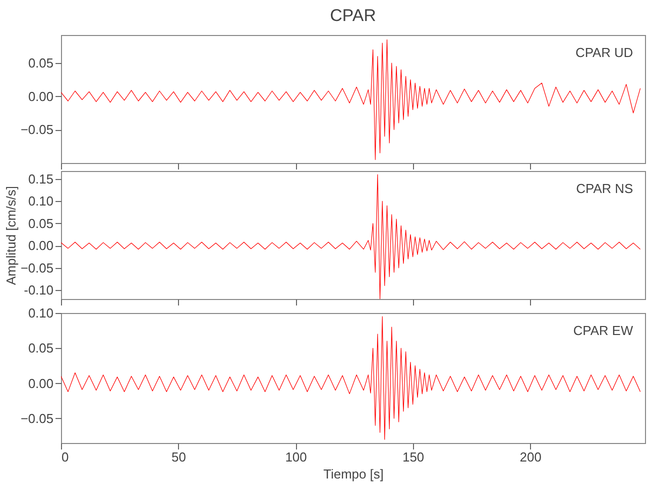  I want to click on y-tick-label: -0.10, so click(39, 290).